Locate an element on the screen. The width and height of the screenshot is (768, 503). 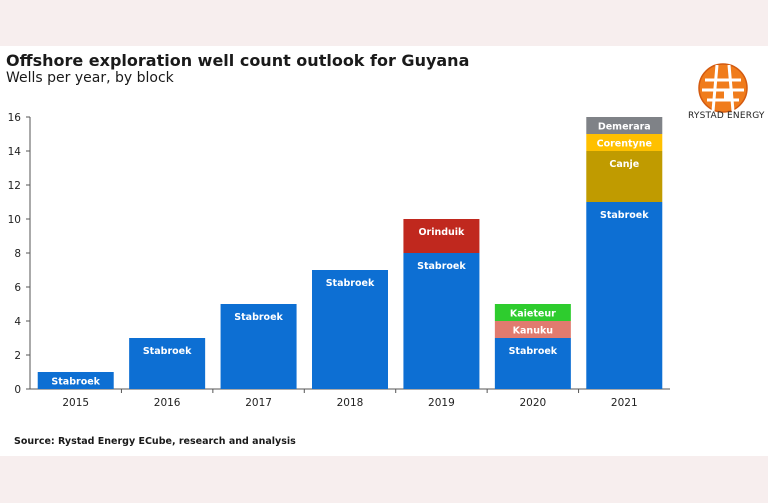
bar-segment-label: Orinduik is located at coordinates (441, 232).